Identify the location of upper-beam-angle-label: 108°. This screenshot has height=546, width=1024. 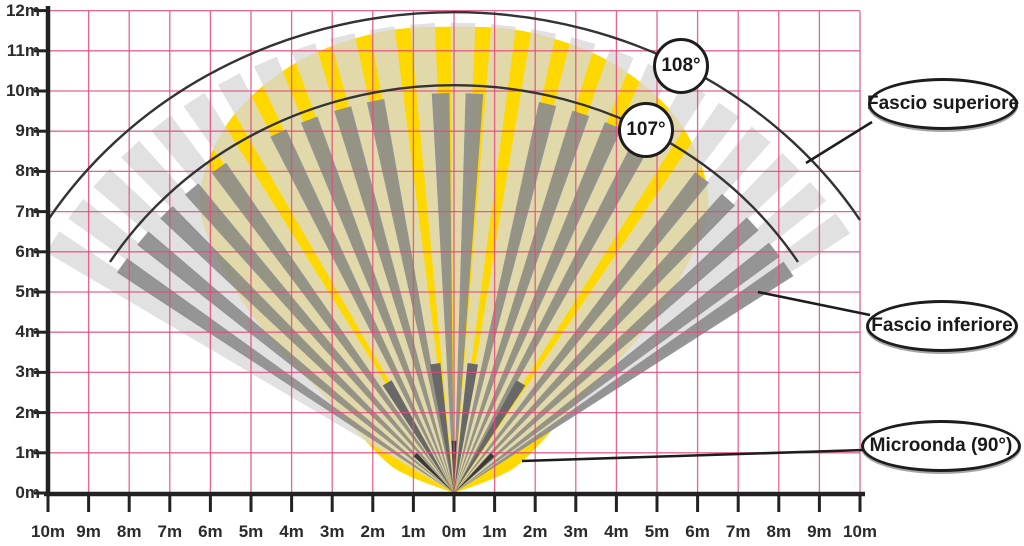
(681, 65).